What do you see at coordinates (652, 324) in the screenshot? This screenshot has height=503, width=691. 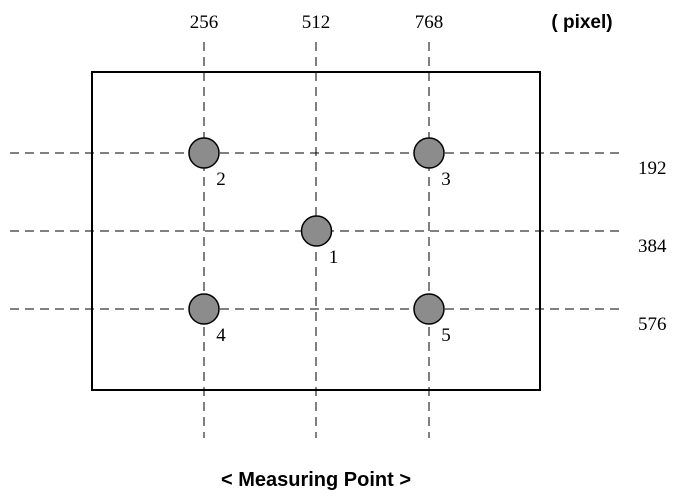 I see `y-tick-576: 576` at bounding box center [652, 324].